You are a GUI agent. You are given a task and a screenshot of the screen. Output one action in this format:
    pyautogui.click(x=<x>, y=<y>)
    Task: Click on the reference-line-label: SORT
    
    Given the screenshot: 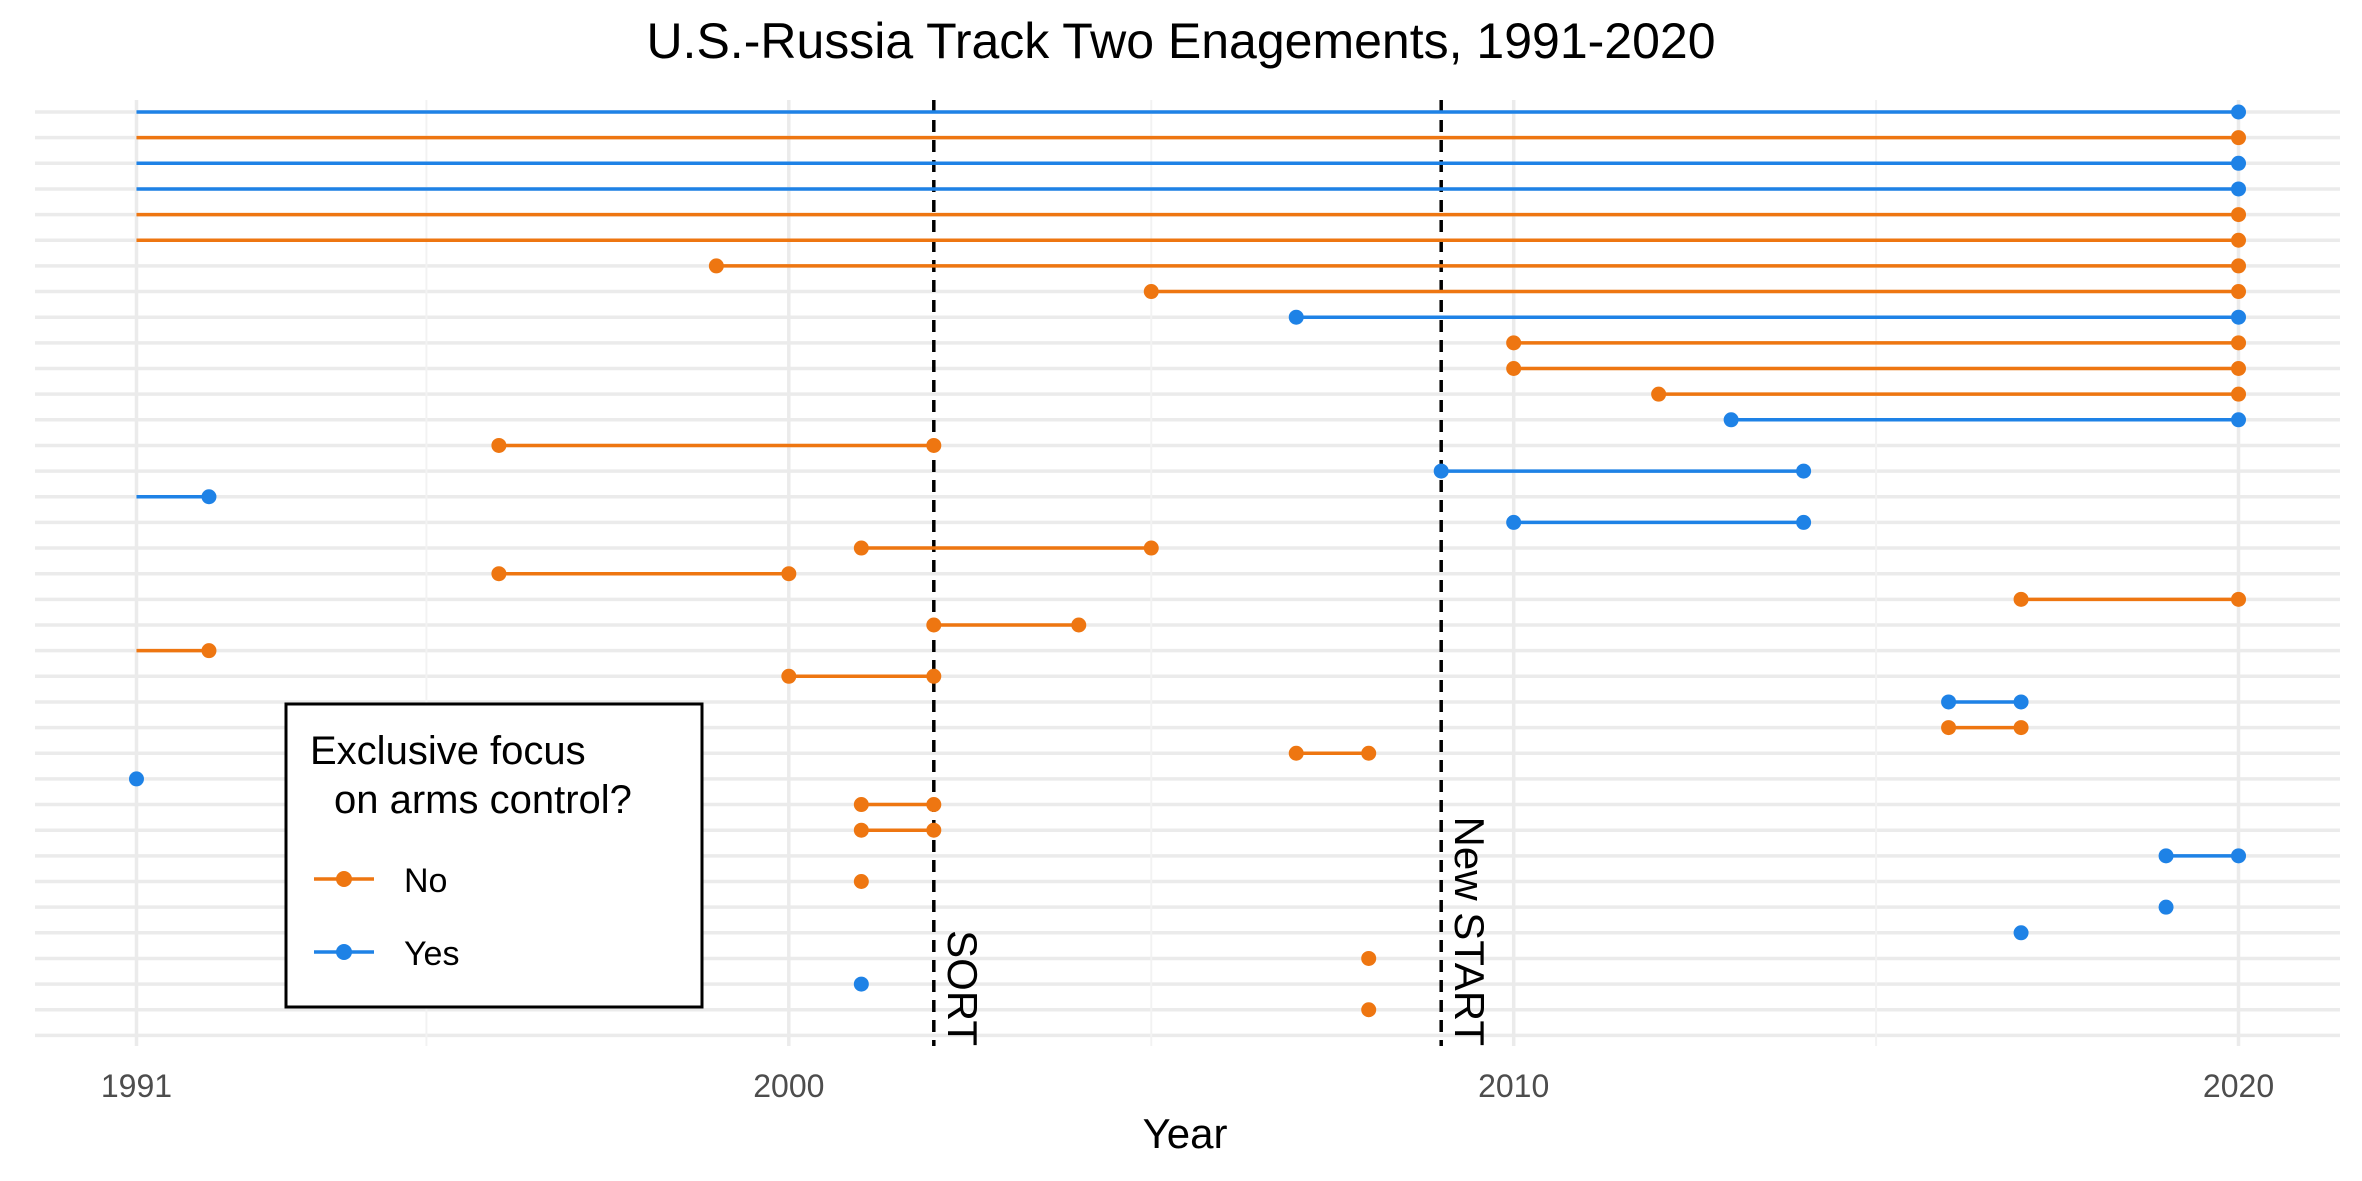 What is the action you would take?
    pyautogui.click(x=962, y=988)
    